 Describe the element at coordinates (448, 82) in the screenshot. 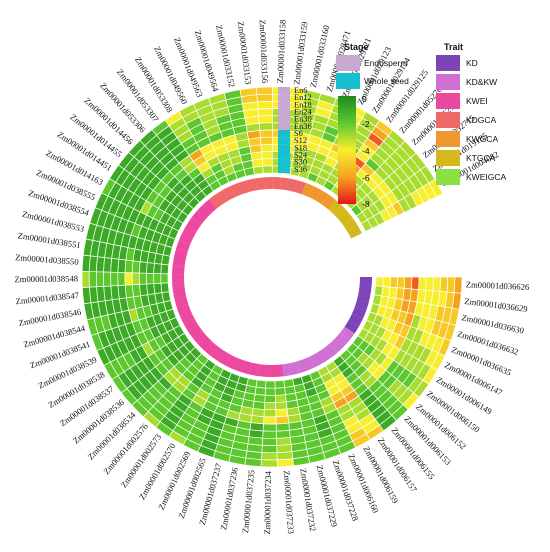

I see `trait-swatch-kd-kw` at that location.